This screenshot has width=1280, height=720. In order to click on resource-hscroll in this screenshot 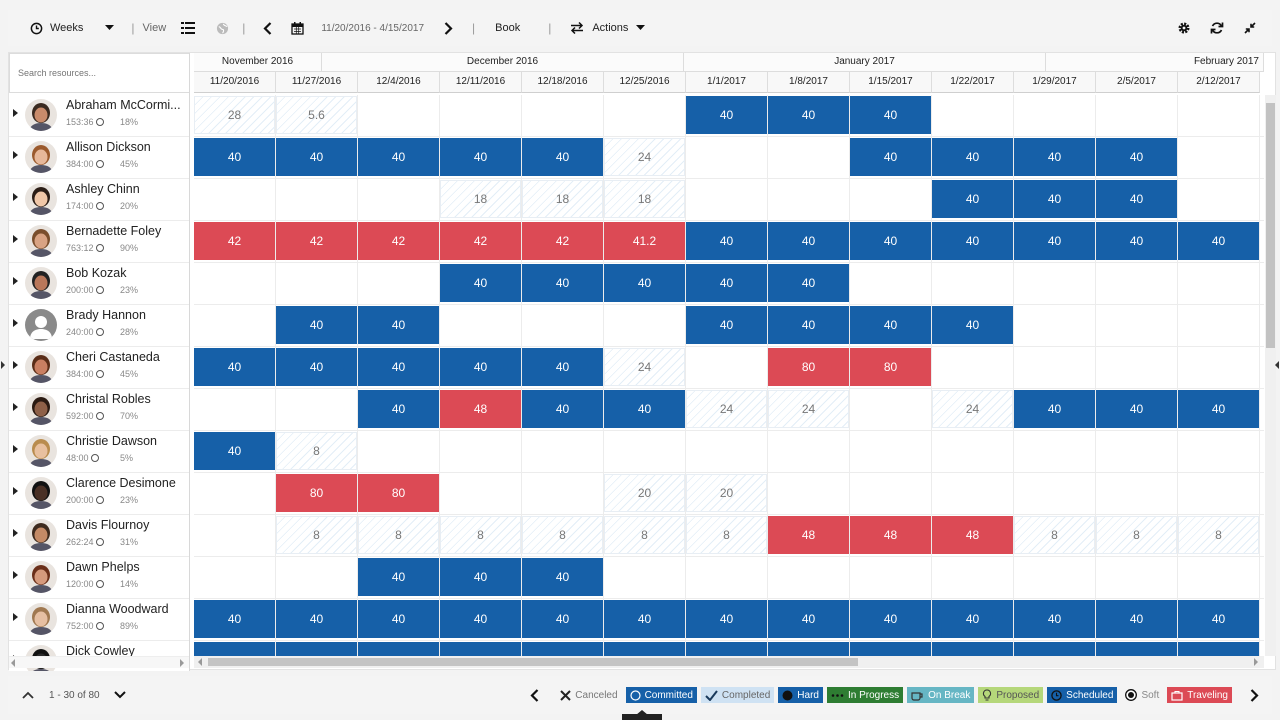, I will do `click(99, 662)`.